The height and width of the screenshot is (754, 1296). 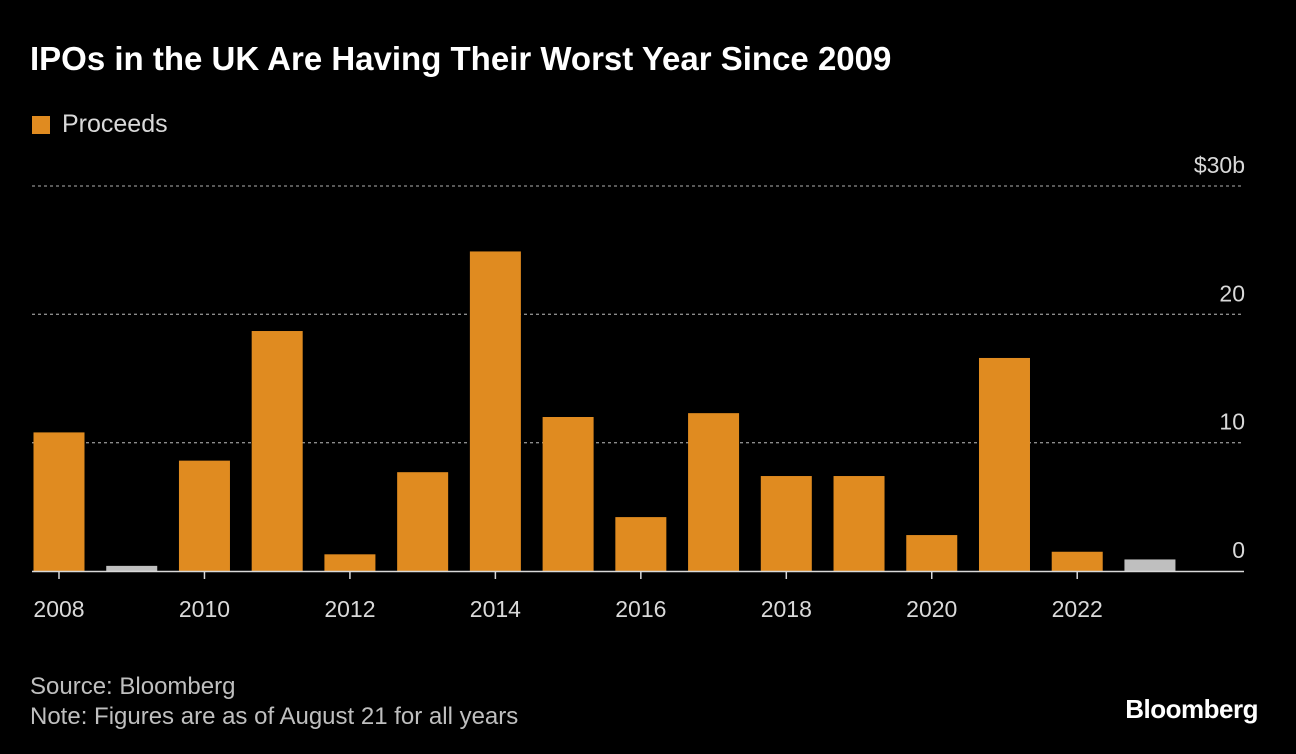 What do you see at coordinates (1219, 357) in the screenshot?
I see `y-axis-labels: 0 10 20 $30b` at bounding box center [1219, 357].